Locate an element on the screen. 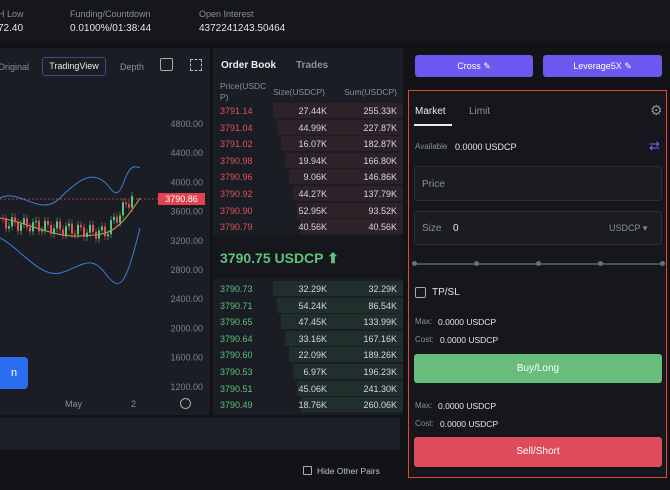 Image resolution: width=670 pixels, height=490 pixels. cost-label: Cost: is located at coordinates (424, 423).